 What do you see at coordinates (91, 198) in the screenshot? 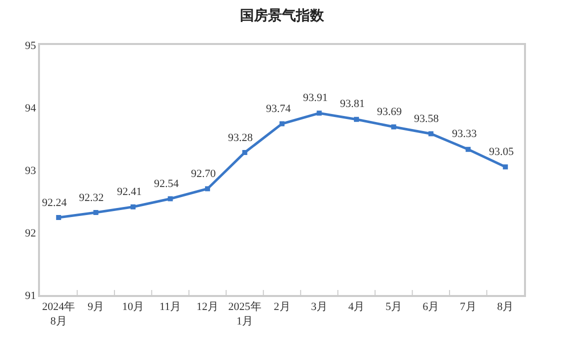
I see `data-label: 92.32` at bounding box center [91, 198].